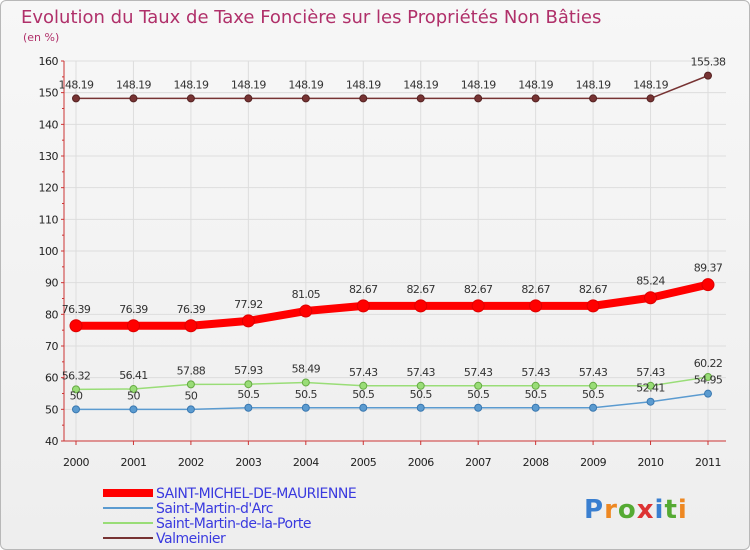 This screenshot has height=550, width=750. Describe the element at coordinates (611, 510) in the screenshot. I see `logo-letter: r` at that location.